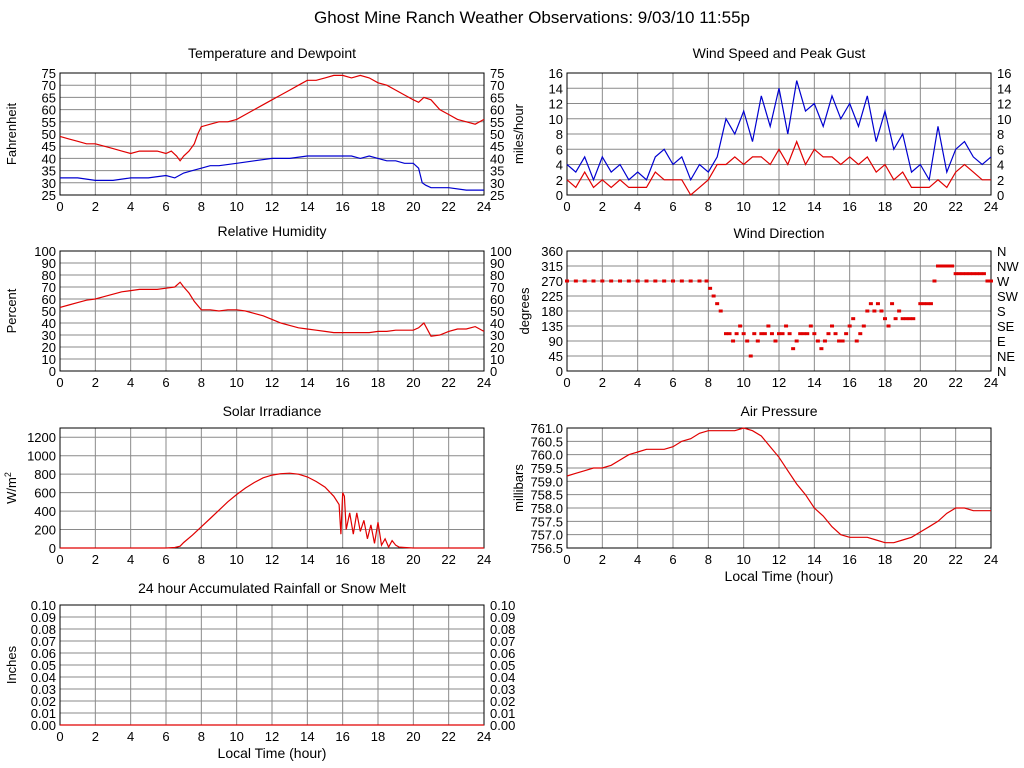 The height and width of the screenshot is (768, 1024). Describe the element at coordinates (502, 629) in the screenshot. I see `y-tick-label-right: 0.08` at that location.